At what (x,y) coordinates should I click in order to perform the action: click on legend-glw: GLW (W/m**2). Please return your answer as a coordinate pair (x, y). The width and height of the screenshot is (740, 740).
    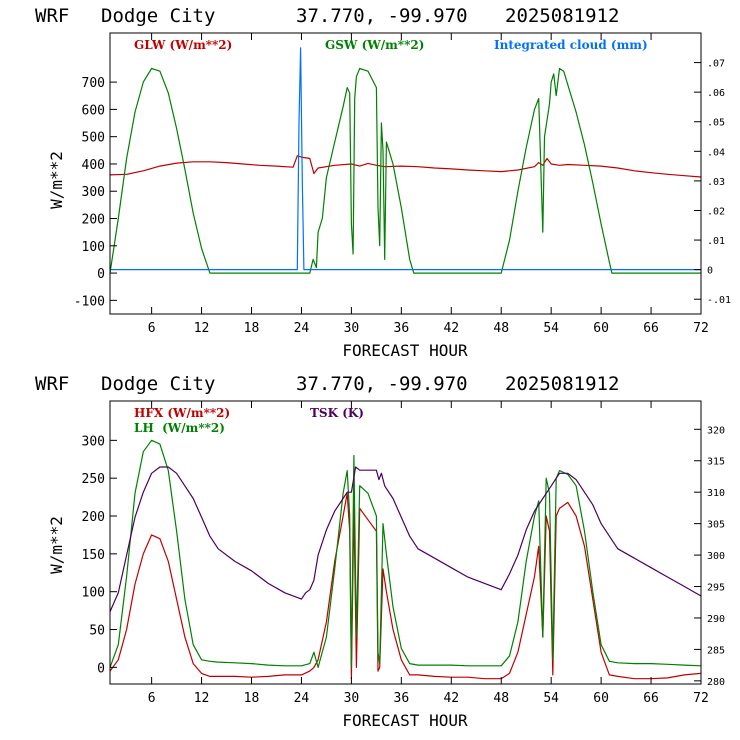
    Looking at the image, I should click on (183, 45).